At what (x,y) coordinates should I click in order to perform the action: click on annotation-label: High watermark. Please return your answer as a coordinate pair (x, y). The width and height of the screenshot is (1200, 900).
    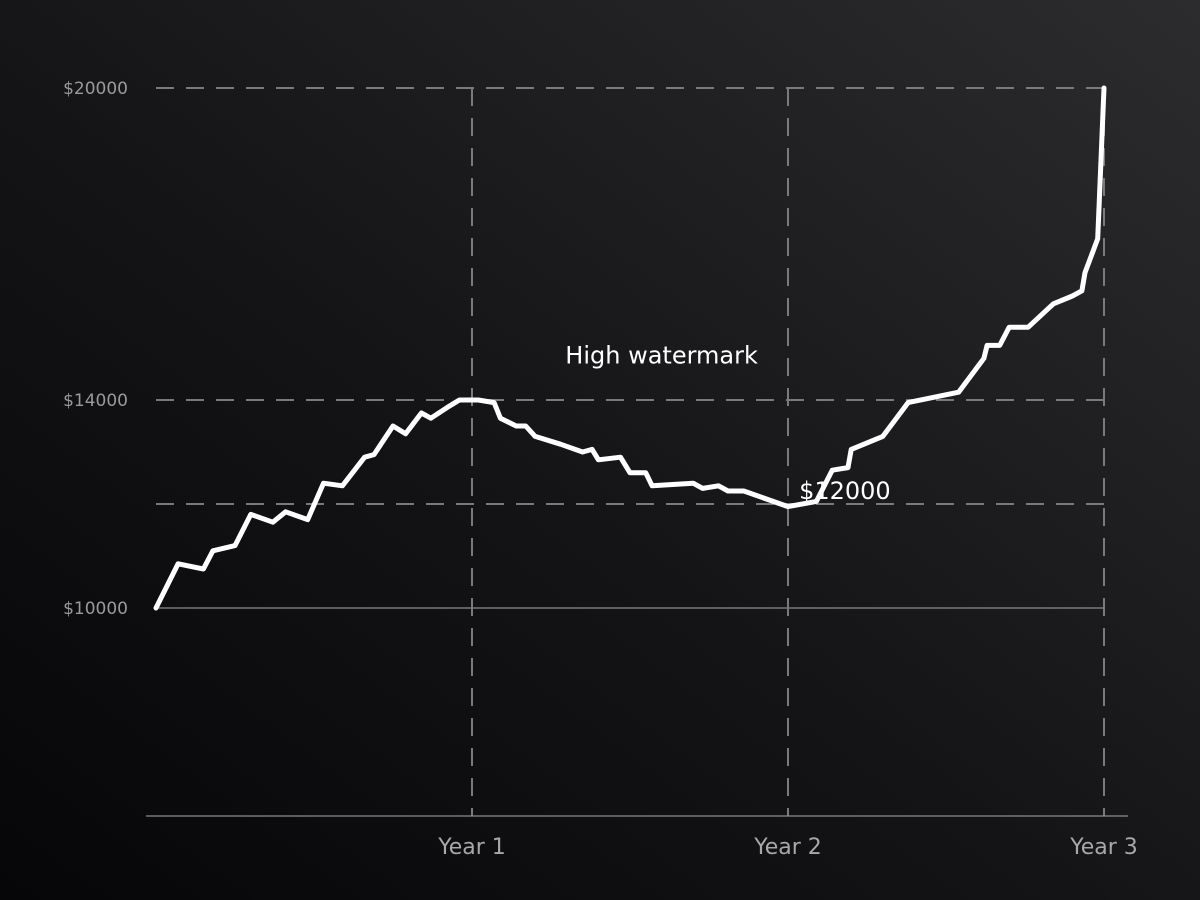
    Looking at the image, I should click on (661, 356).